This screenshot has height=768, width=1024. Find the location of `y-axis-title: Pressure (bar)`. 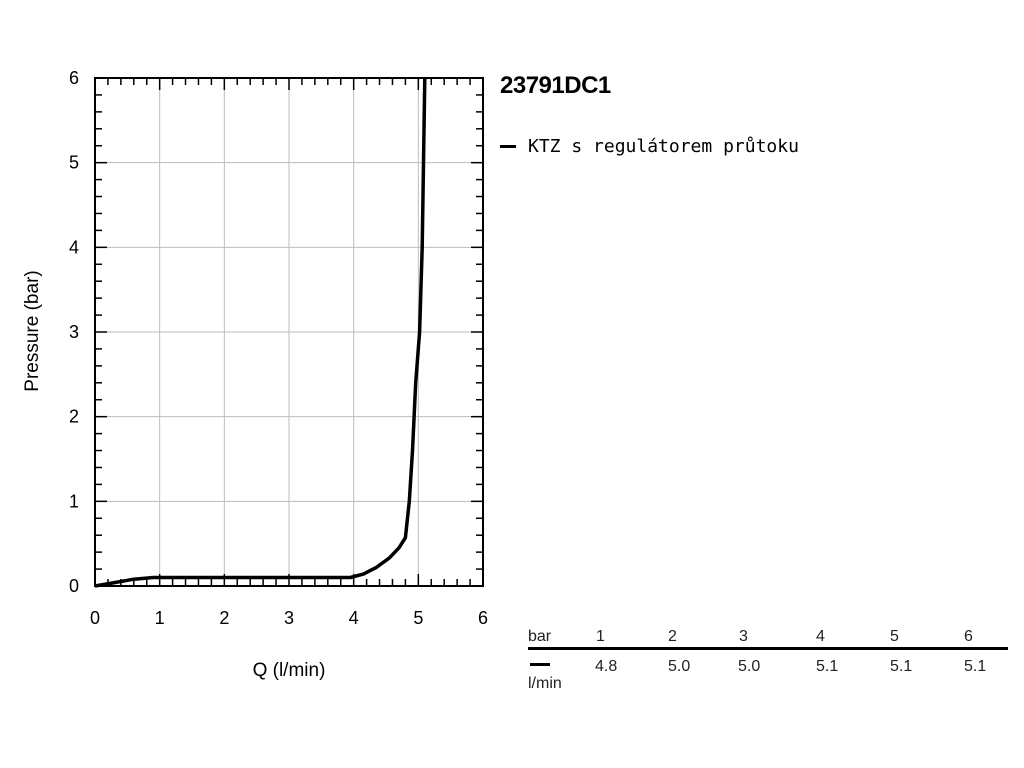

y-axis-title: Pressure (bar) is located at coordinates (32, 330).